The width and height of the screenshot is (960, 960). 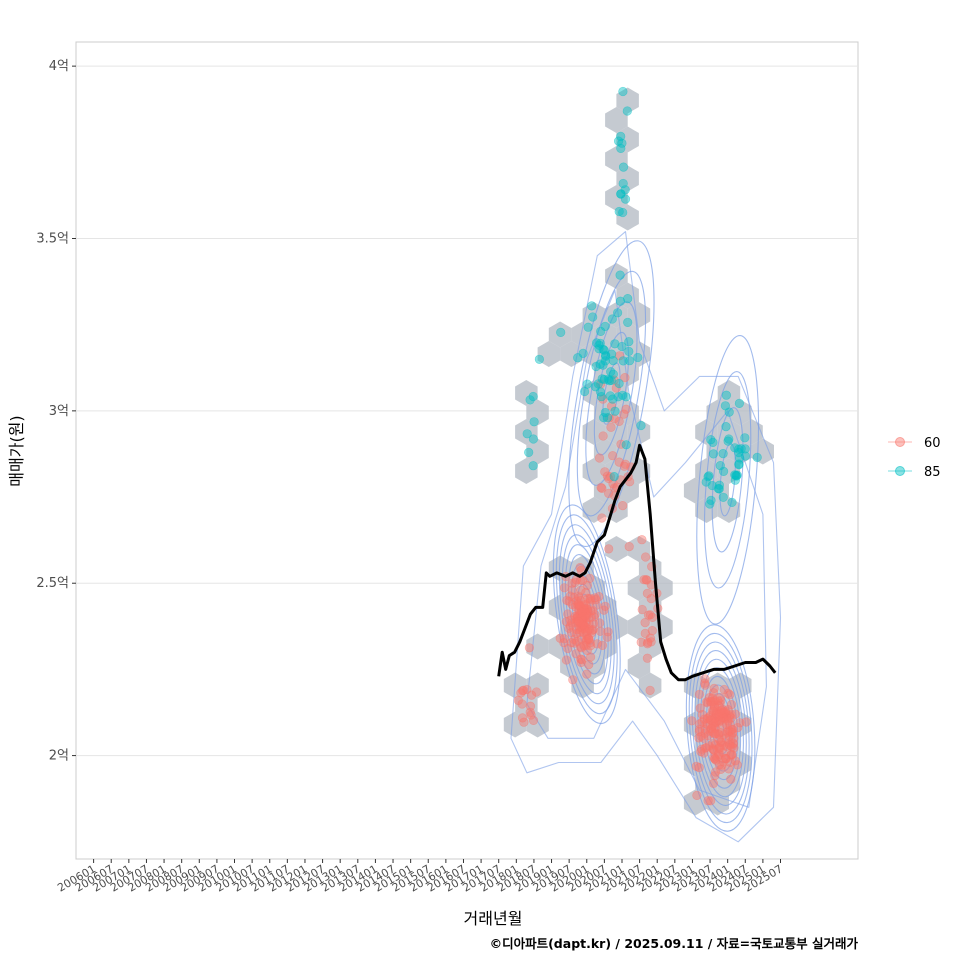 I want to click on y-tick-label: 4억, so click(x=59, y=66).